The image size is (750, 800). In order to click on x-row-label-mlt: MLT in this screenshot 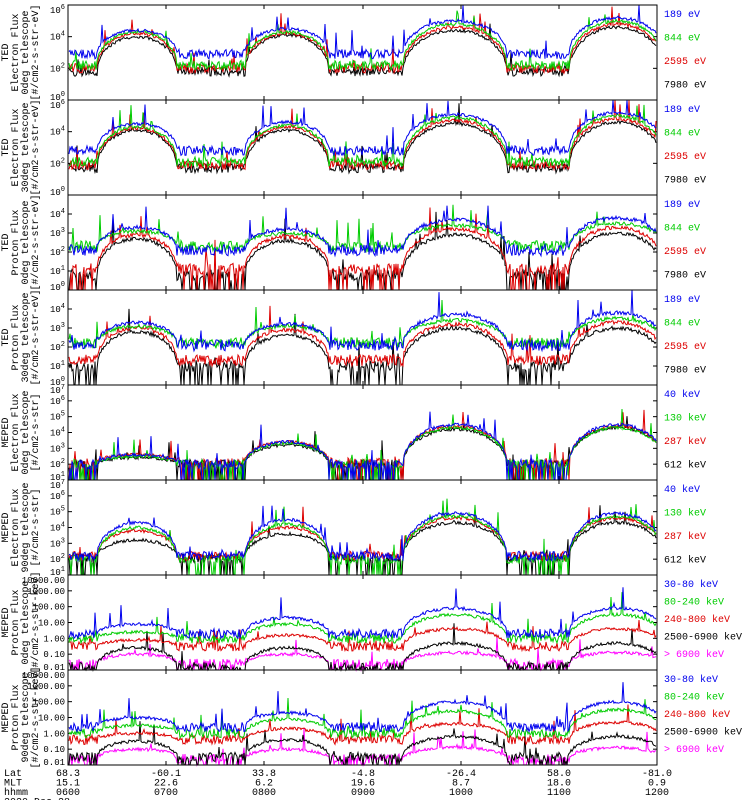, I will do `click(13, 784)`.